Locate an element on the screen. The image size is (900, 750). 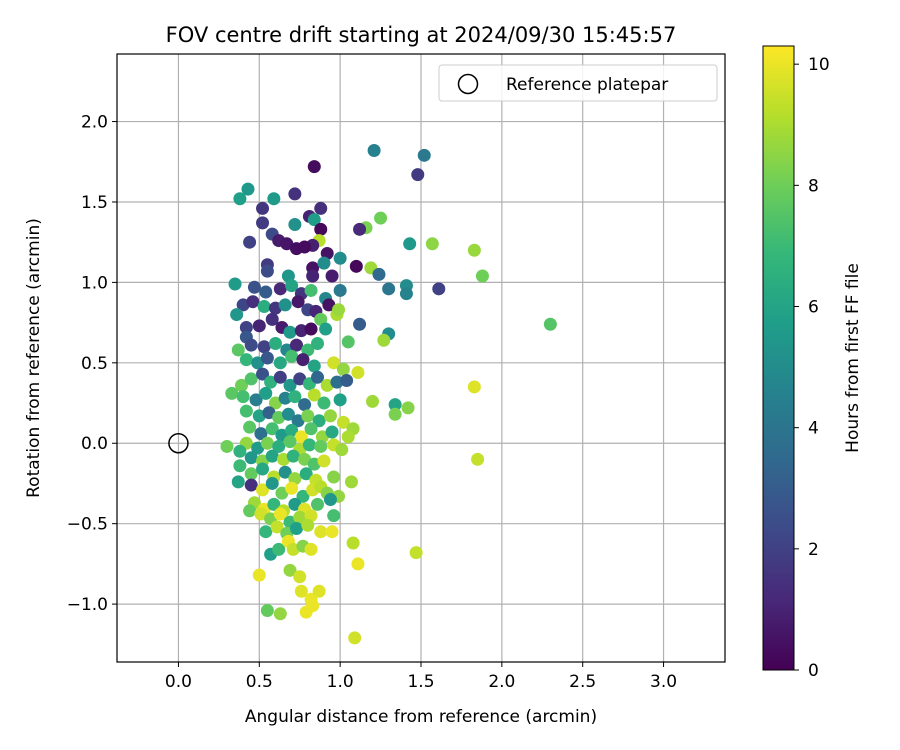
colorbar-tick-label: 0 is located at coordinates (813, 671).